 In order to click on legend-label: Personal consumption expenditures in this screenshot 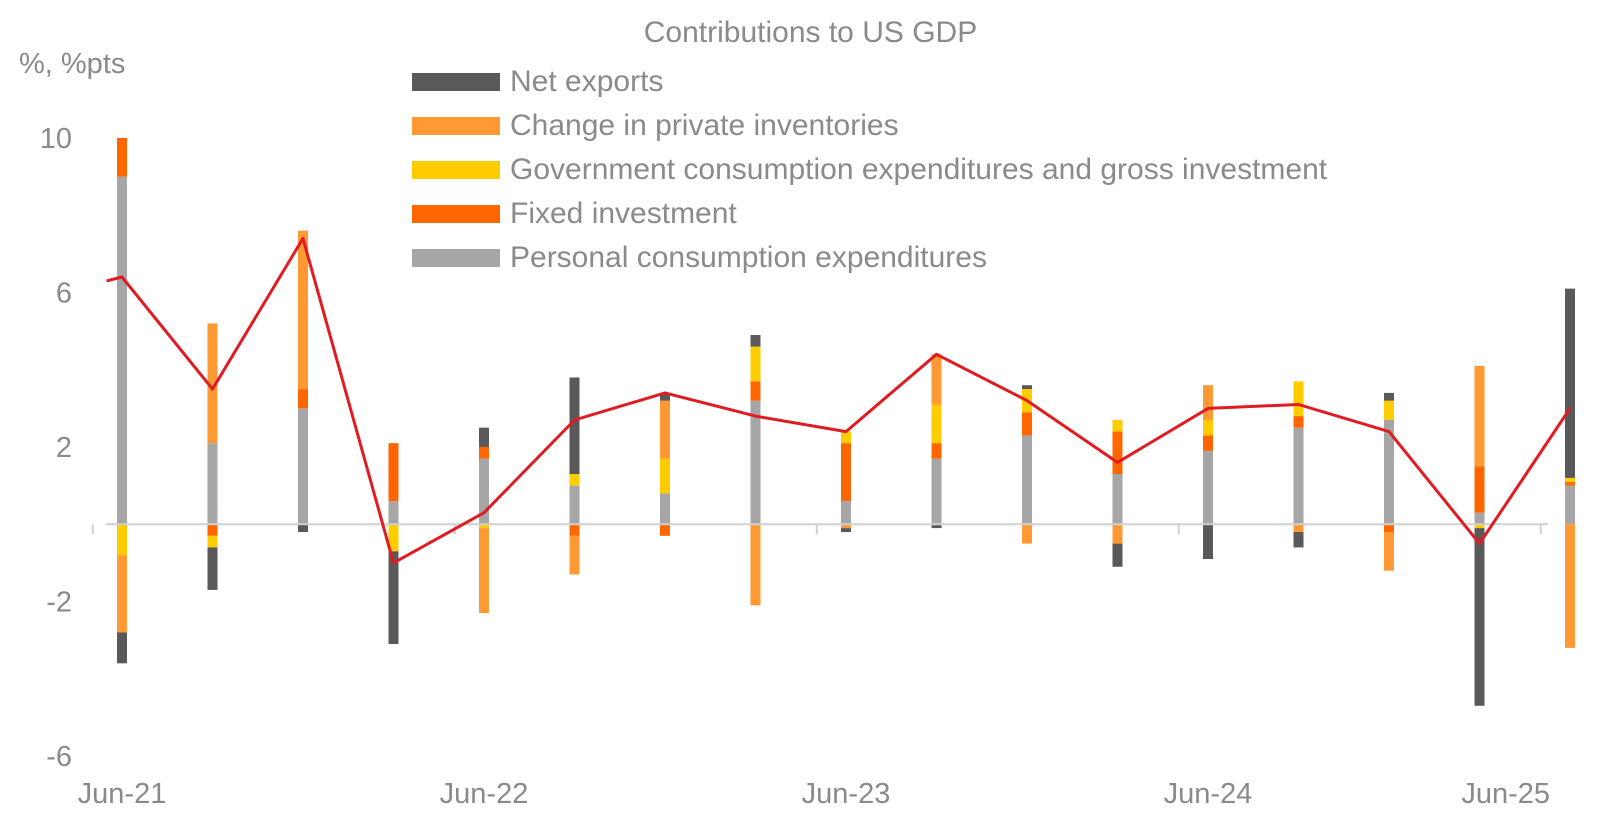, I will do `click(748, 257)`.